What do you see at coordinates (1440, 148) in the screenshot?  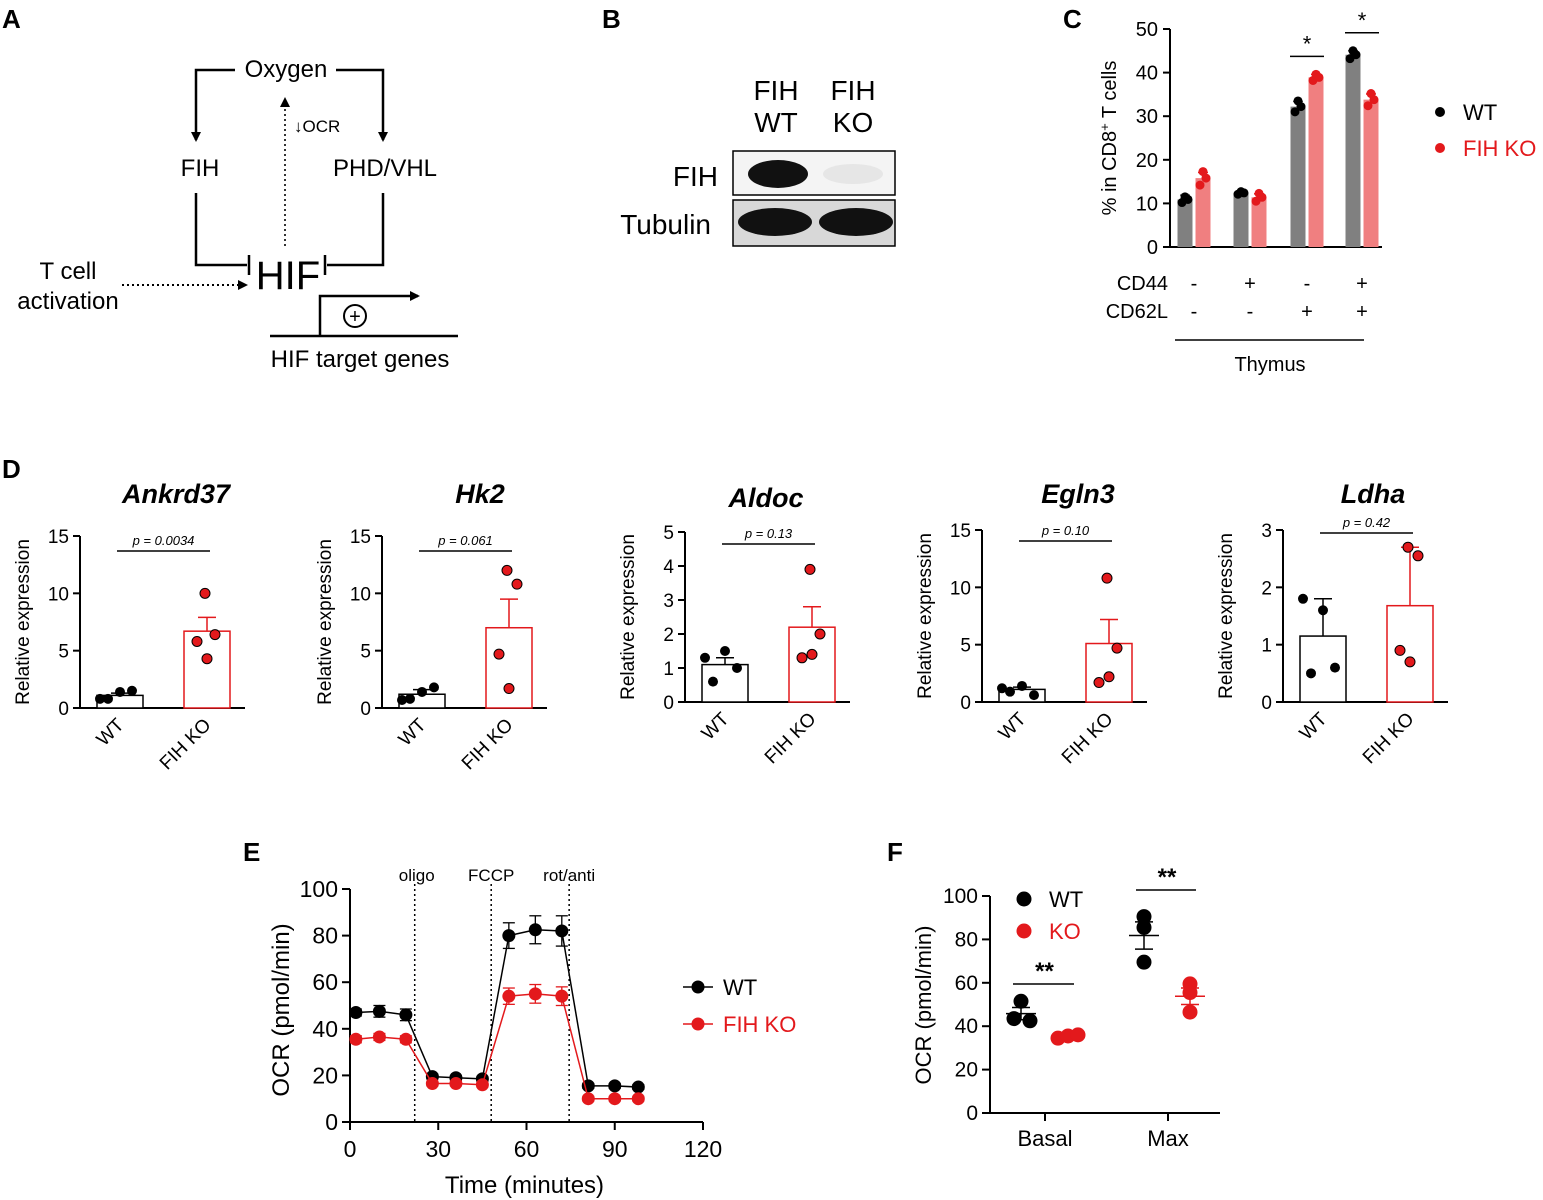 I see `c-legend-marker` at bounding box center [1440, 148].